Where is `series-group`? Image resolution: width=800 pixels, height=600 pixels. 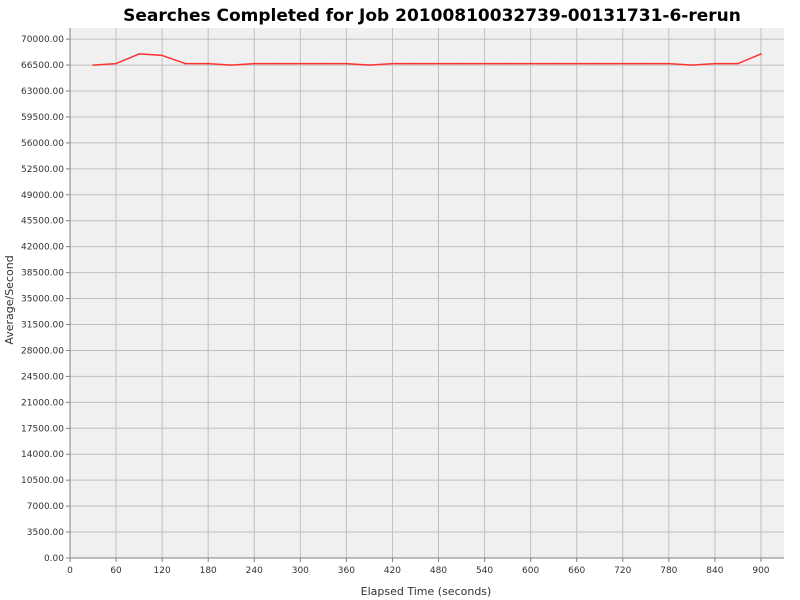
series-group is located at coordinates (427, 59).